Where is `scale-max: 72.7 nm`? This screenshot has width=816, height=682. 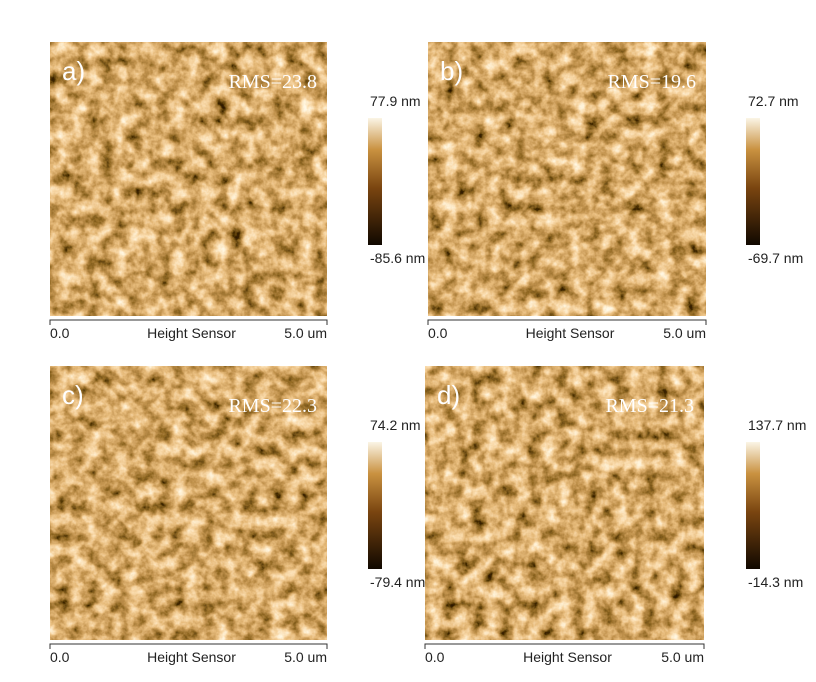
scale-max: 72.7 nm is located at coordinates (773, 101).